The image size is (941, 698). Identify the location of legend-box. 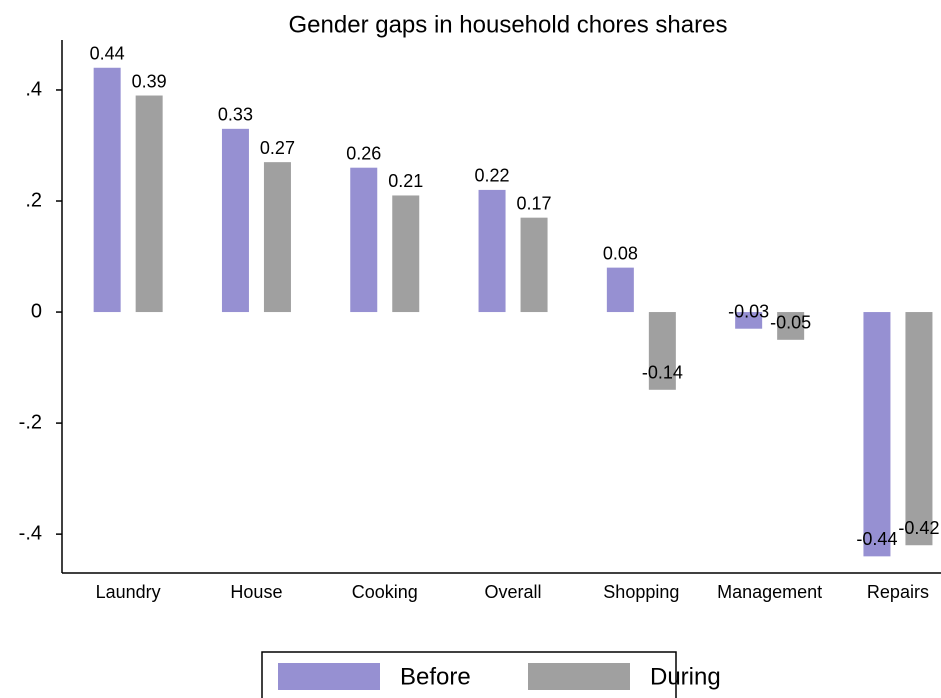
(469, 674).